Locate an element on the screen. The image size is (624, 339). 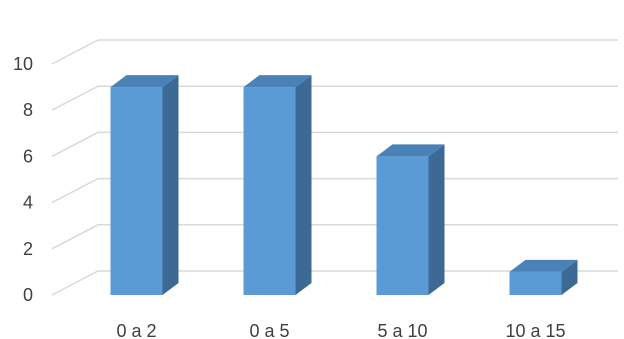
x-axis-labels: 0 a 2 0 a 5 5 a 10 10 a 15 is located at coordinates (340, 330).